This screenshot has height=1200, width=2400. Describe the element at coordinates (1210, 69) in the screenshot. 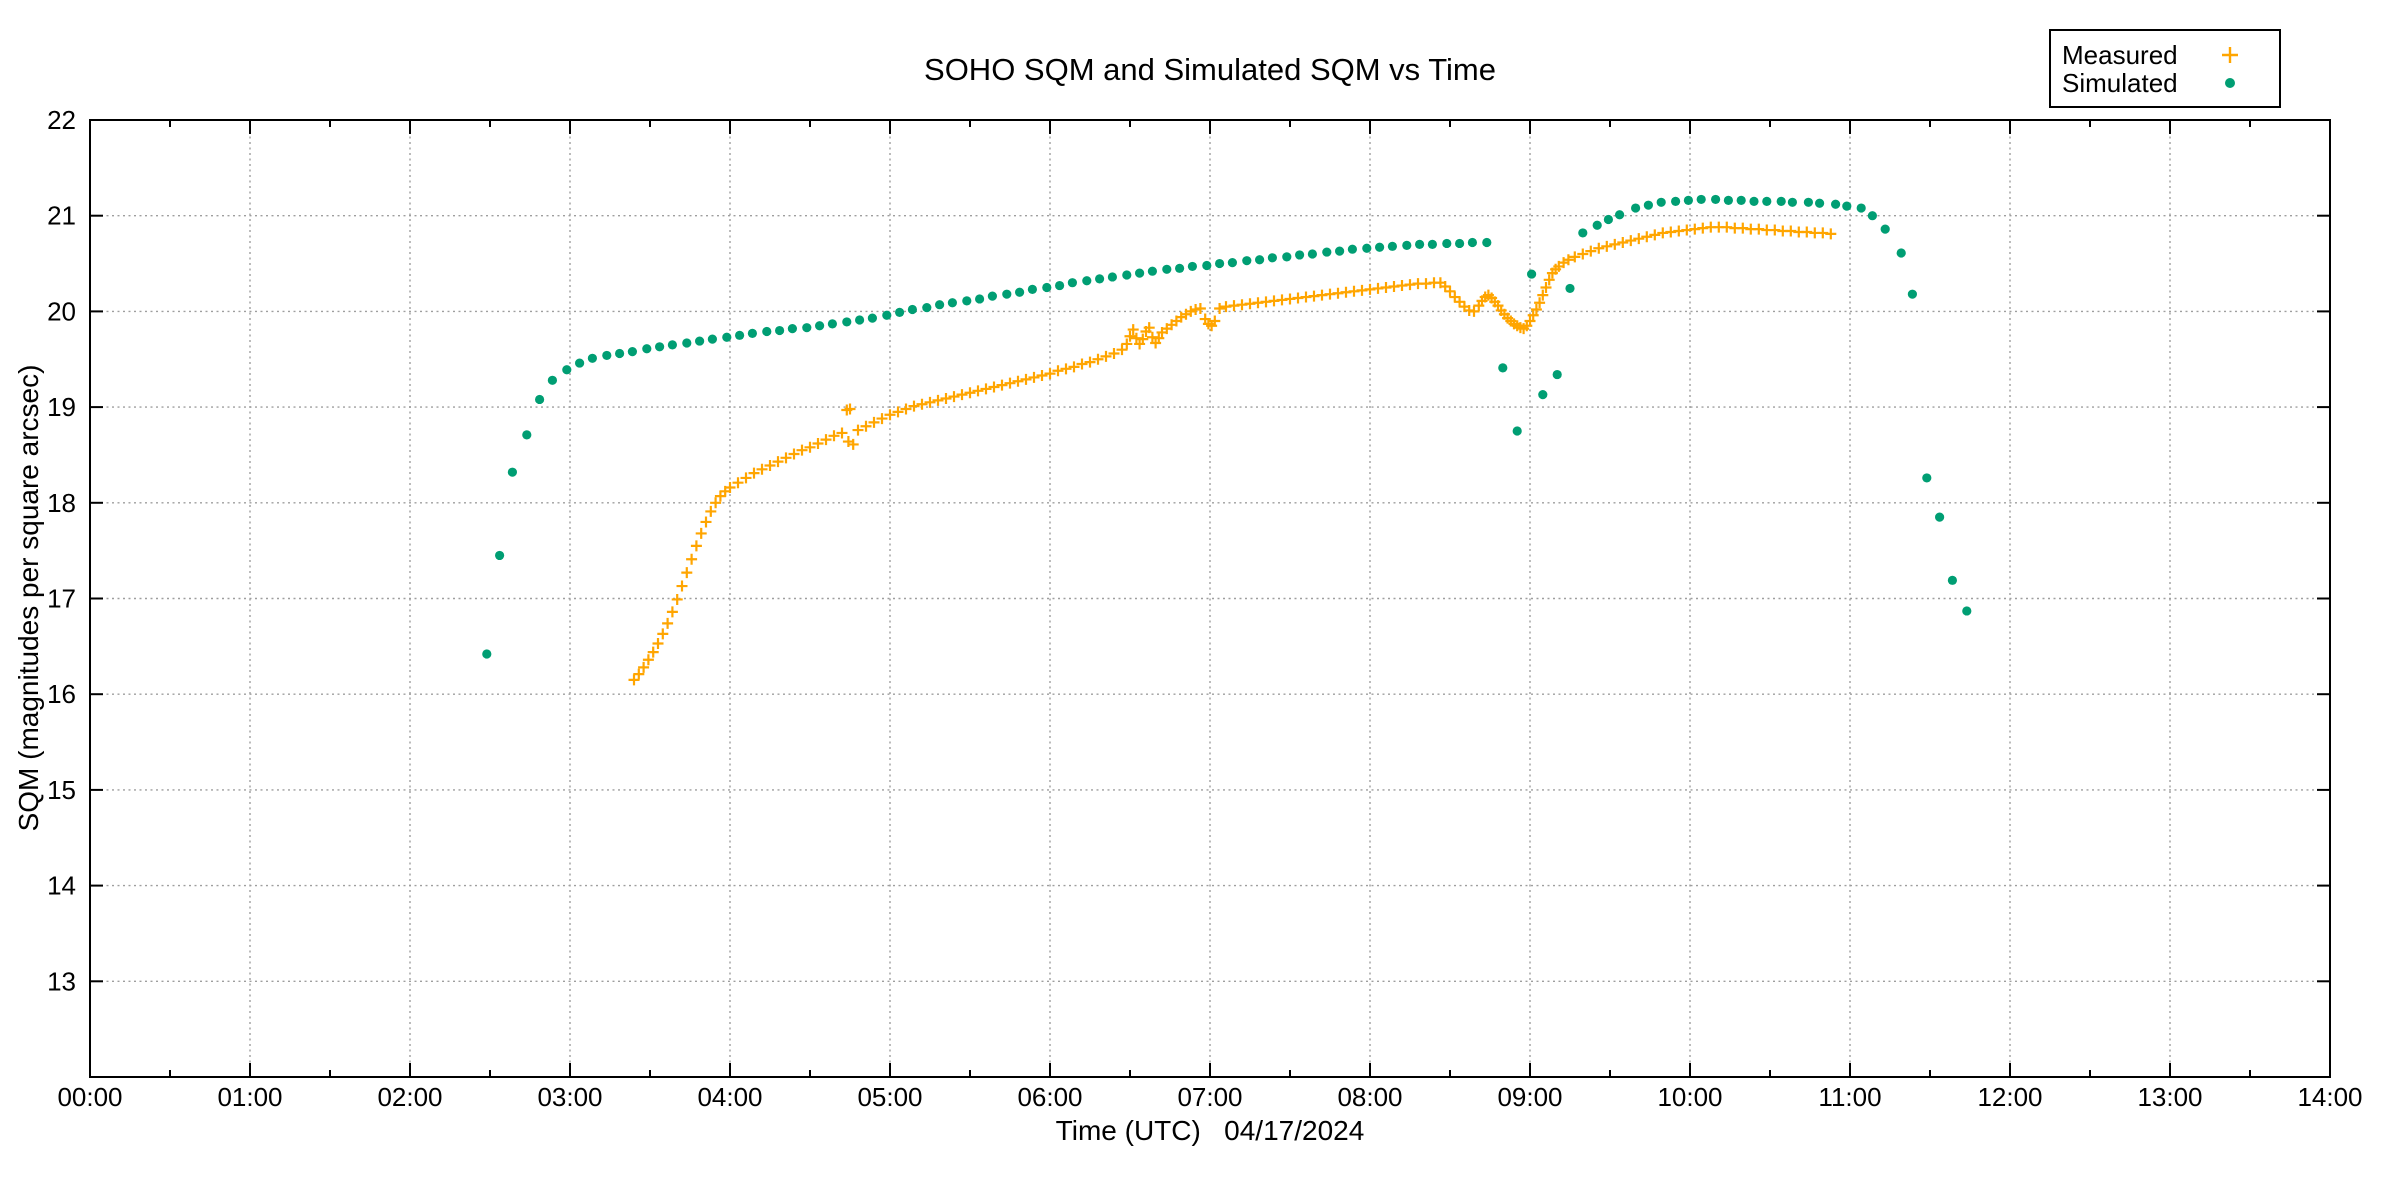

I see `chart-title: SOHO SQM and Simulated SQM vs Time` at that location.